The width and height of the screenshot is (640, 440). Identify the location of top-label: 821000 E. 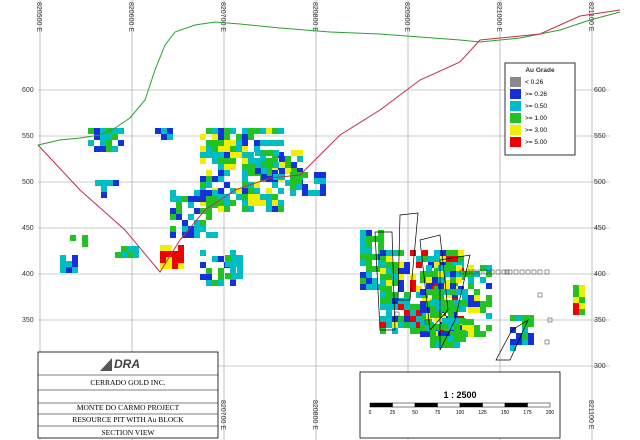
(498, 17).